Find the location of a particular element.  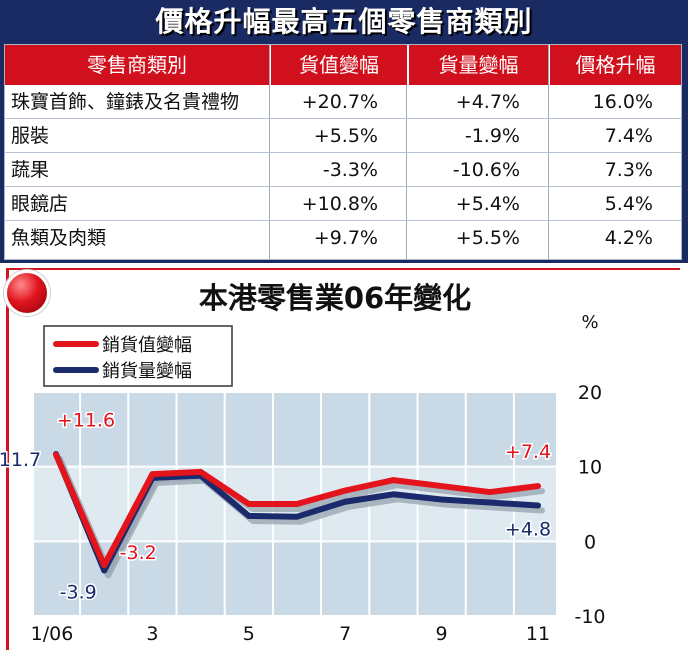

header-category: 零售商類別 is located at coordinates (137, 65).